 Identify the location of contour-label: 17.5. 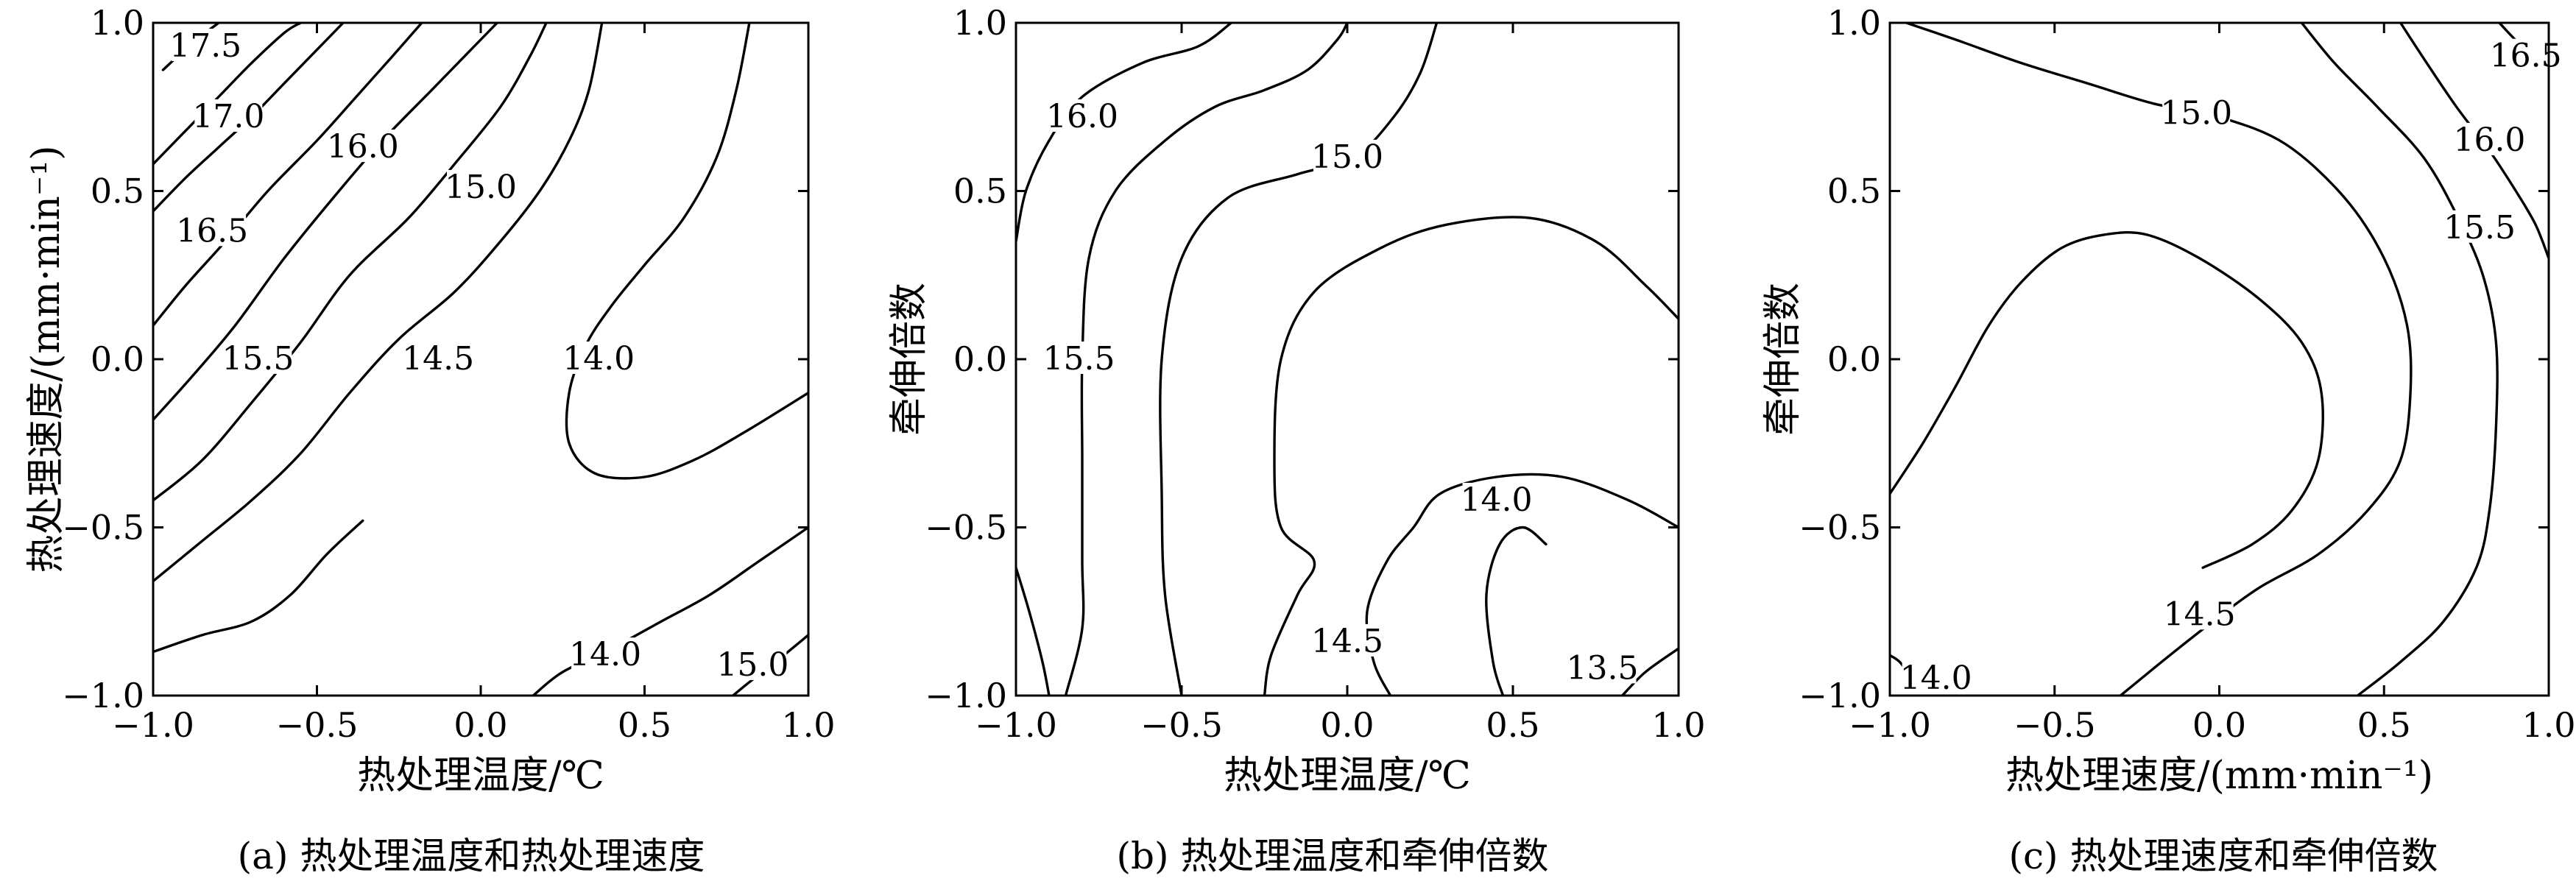
(205, 46).